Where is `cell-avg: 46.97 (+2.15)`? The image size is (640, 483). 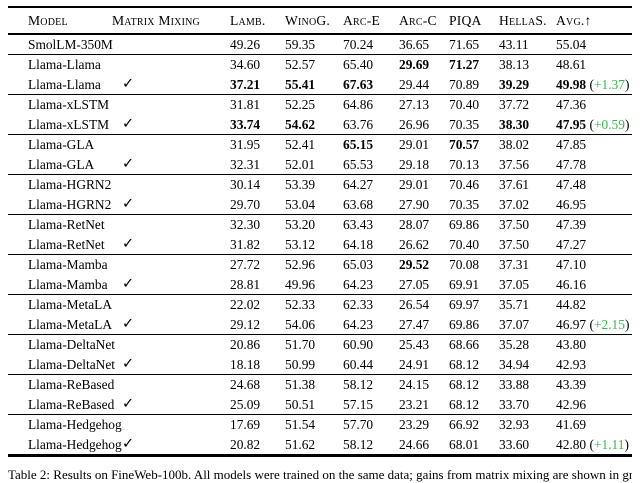 cell-avg: 46.97 (+2.15) is located at coordinates (593, 324).